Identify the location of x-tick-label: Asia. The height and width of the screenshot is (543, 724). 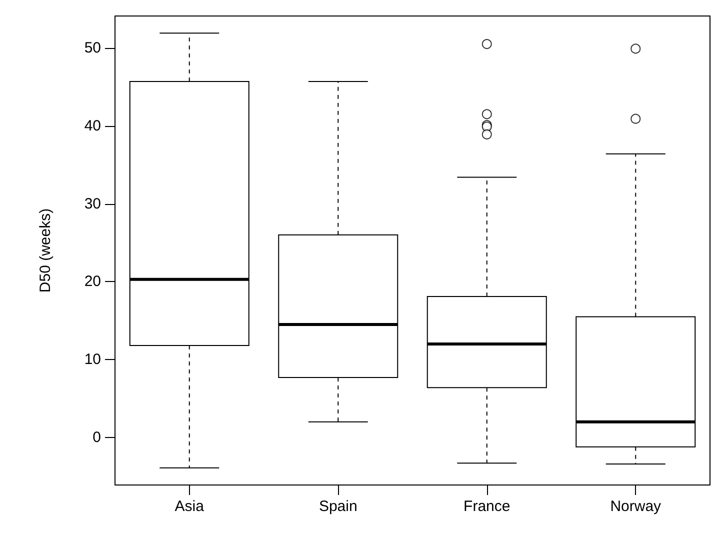
(189, 506).